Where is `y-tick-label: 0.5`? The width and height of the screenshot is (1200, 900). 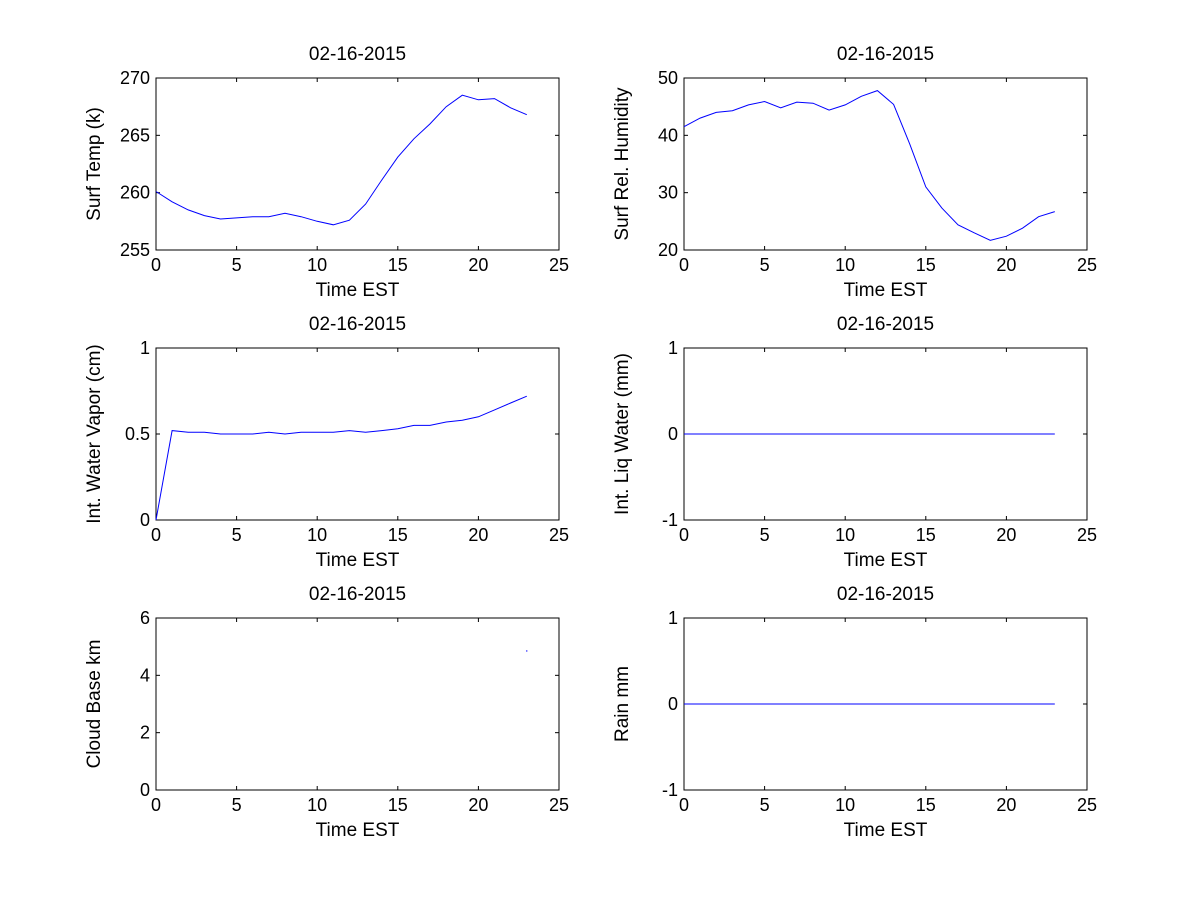 y-tick-label: 0.5 is located at coordinates (137, 434).